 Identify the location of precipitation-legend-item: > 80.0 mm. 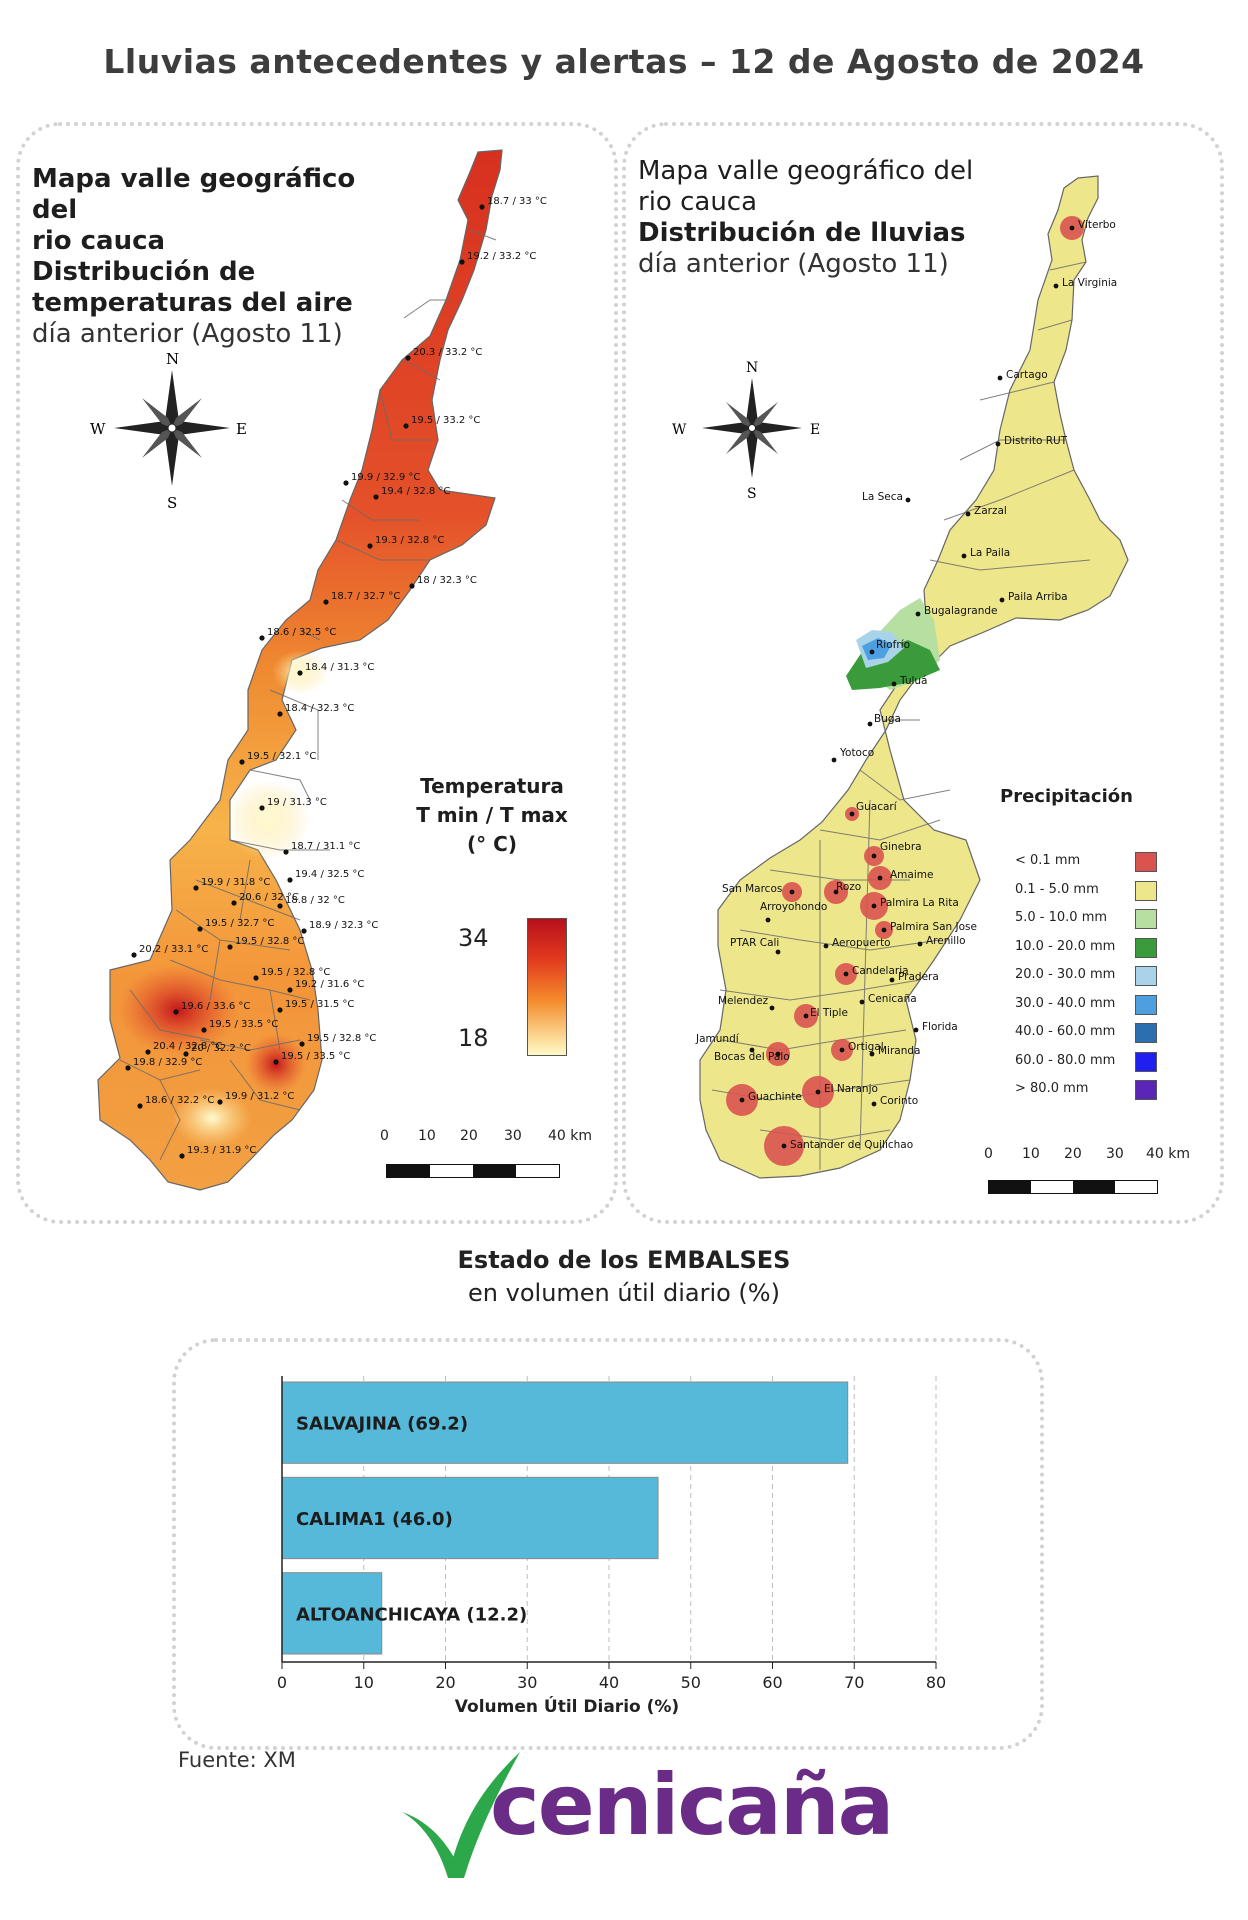
(1115, 1091).